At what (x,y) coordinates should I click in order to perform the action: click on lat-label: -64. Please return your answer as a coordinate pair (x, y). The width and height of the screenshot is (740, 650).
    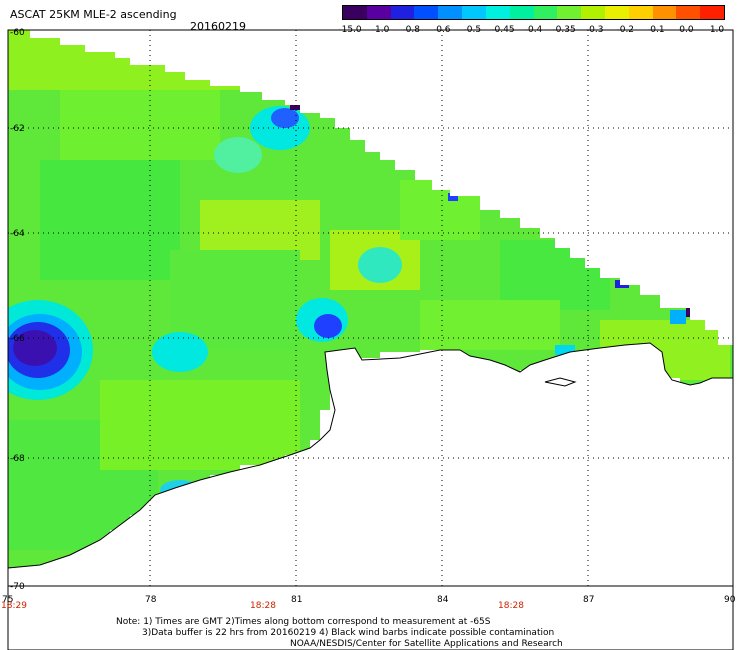
    Looking at the image, I should click on (17, 234).